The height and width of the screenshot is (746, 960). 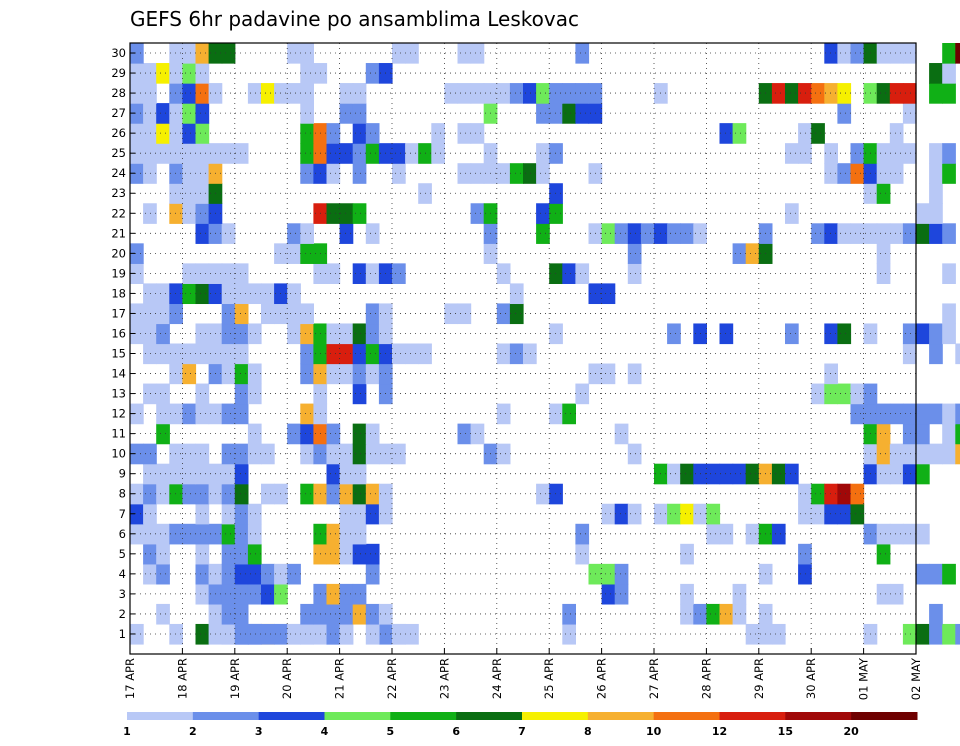 I want to click on legend-tick-label: 10, so click(x=654, y=731).